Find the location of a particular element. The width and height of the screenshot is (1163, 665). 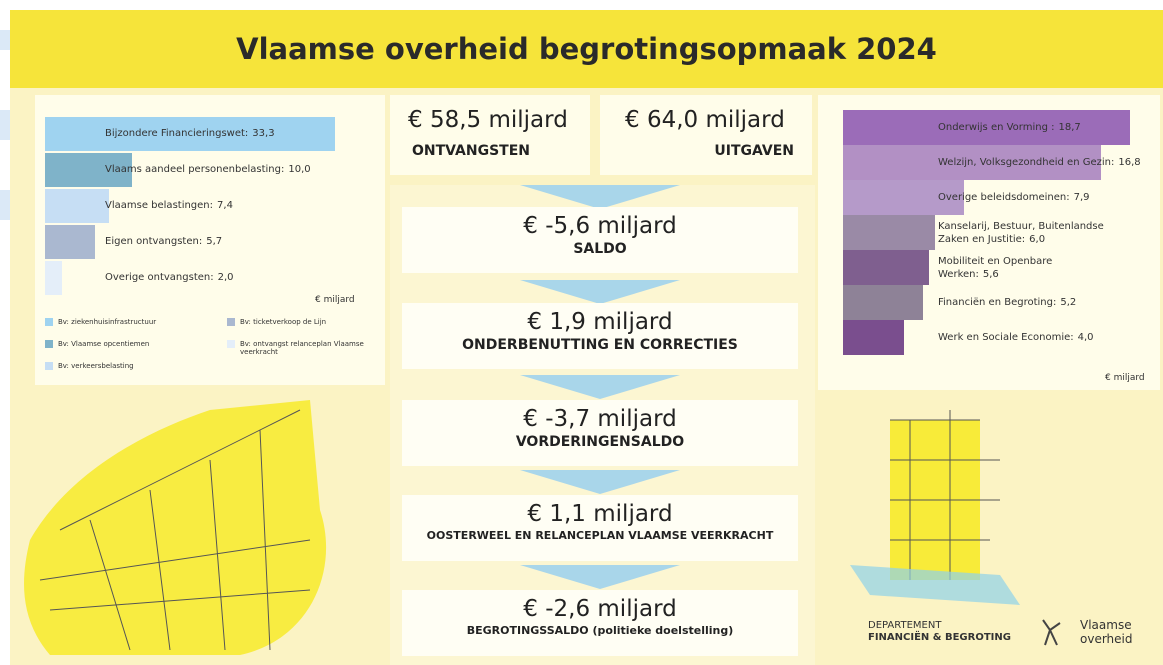

legend-label: Bv: Vlaamse opcentiemen is located at coordinates (104, 344).